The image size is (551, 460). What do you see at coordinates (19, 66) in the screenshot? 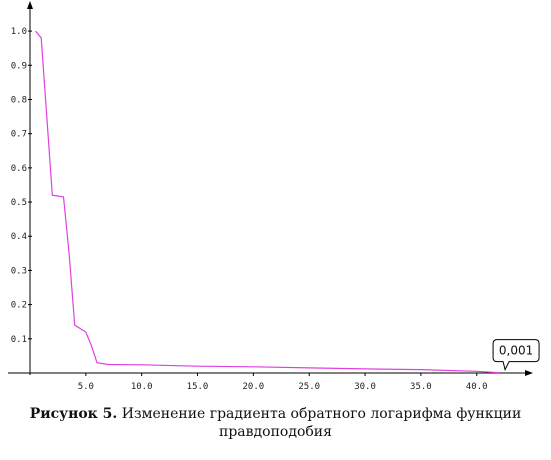
I see `y-tick-label: 0.9` at bounding box center [19, 66].